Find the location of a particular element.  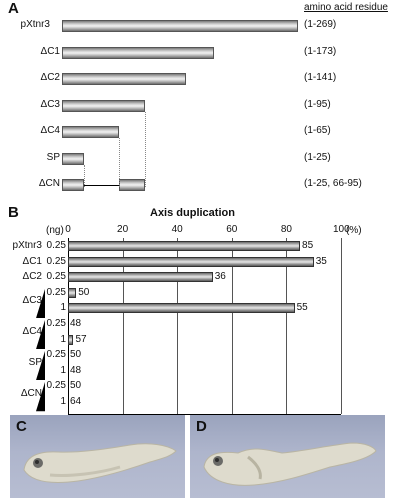

construct-name: ΔC1 is located at coordinates (50, 51).